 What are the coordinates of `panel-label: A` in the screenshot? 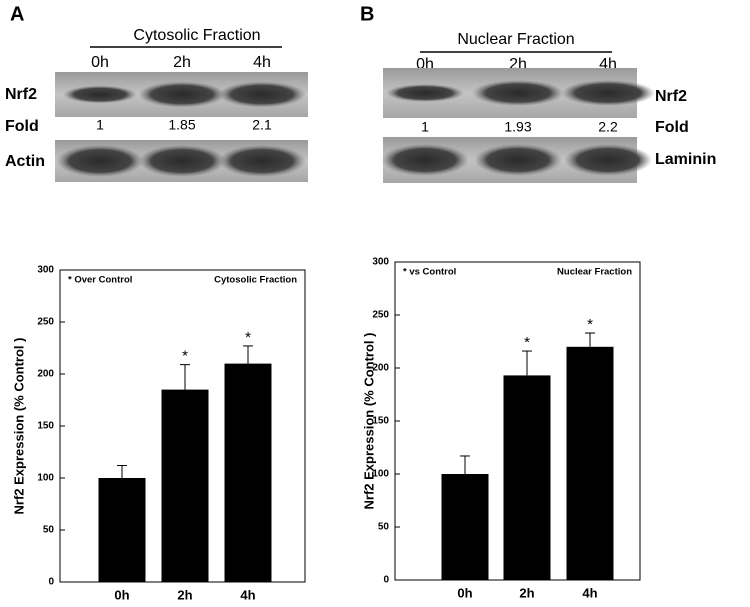 It's located at (17, 14).